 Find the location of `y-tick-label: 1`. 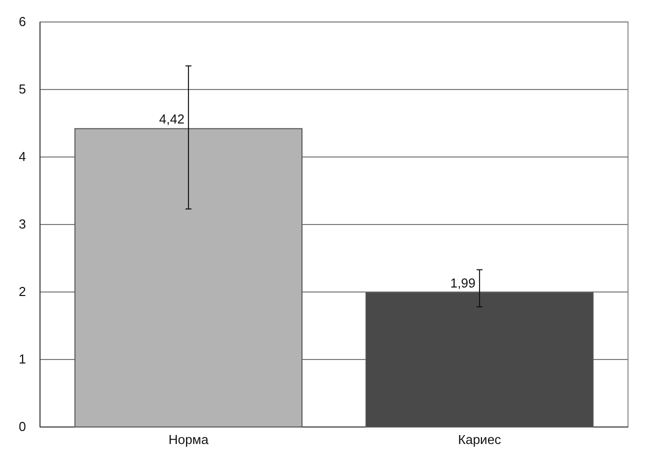

y-tick-label: 1 is located at coordinates (22, 359).